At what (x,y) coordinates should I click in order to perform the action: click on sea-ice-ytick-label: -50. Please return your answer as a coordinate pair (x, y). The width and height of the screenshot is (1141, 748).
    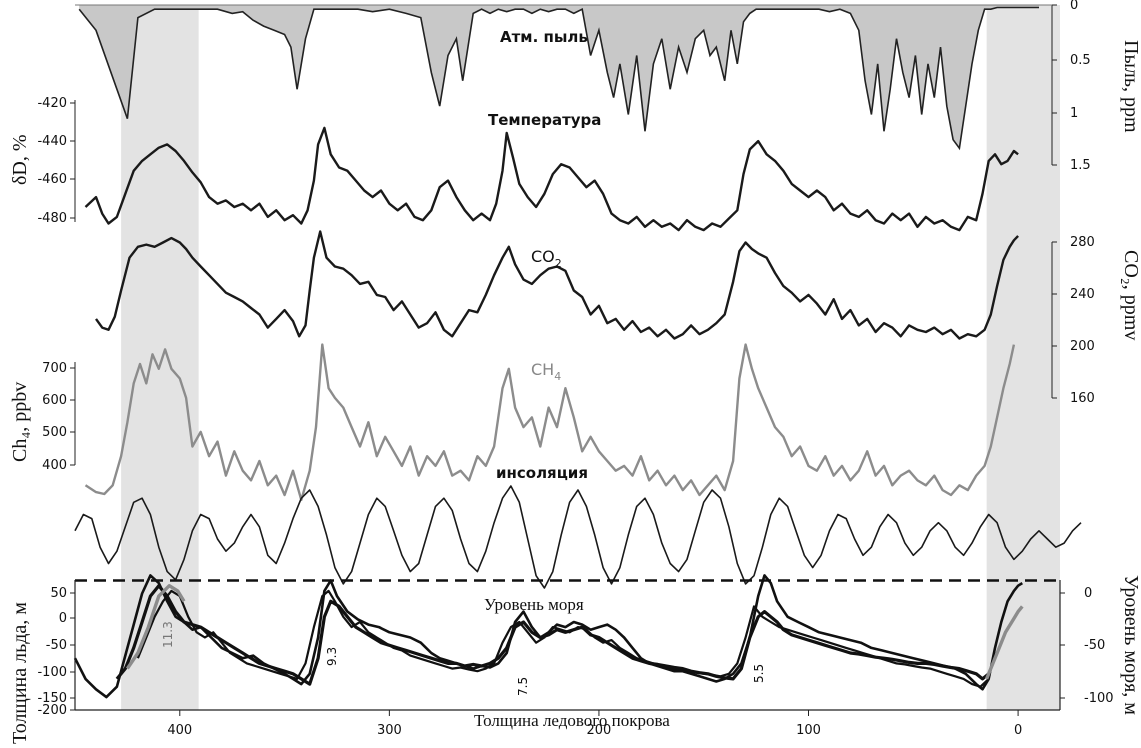
    Looking at the image, I should click on (56, 645).